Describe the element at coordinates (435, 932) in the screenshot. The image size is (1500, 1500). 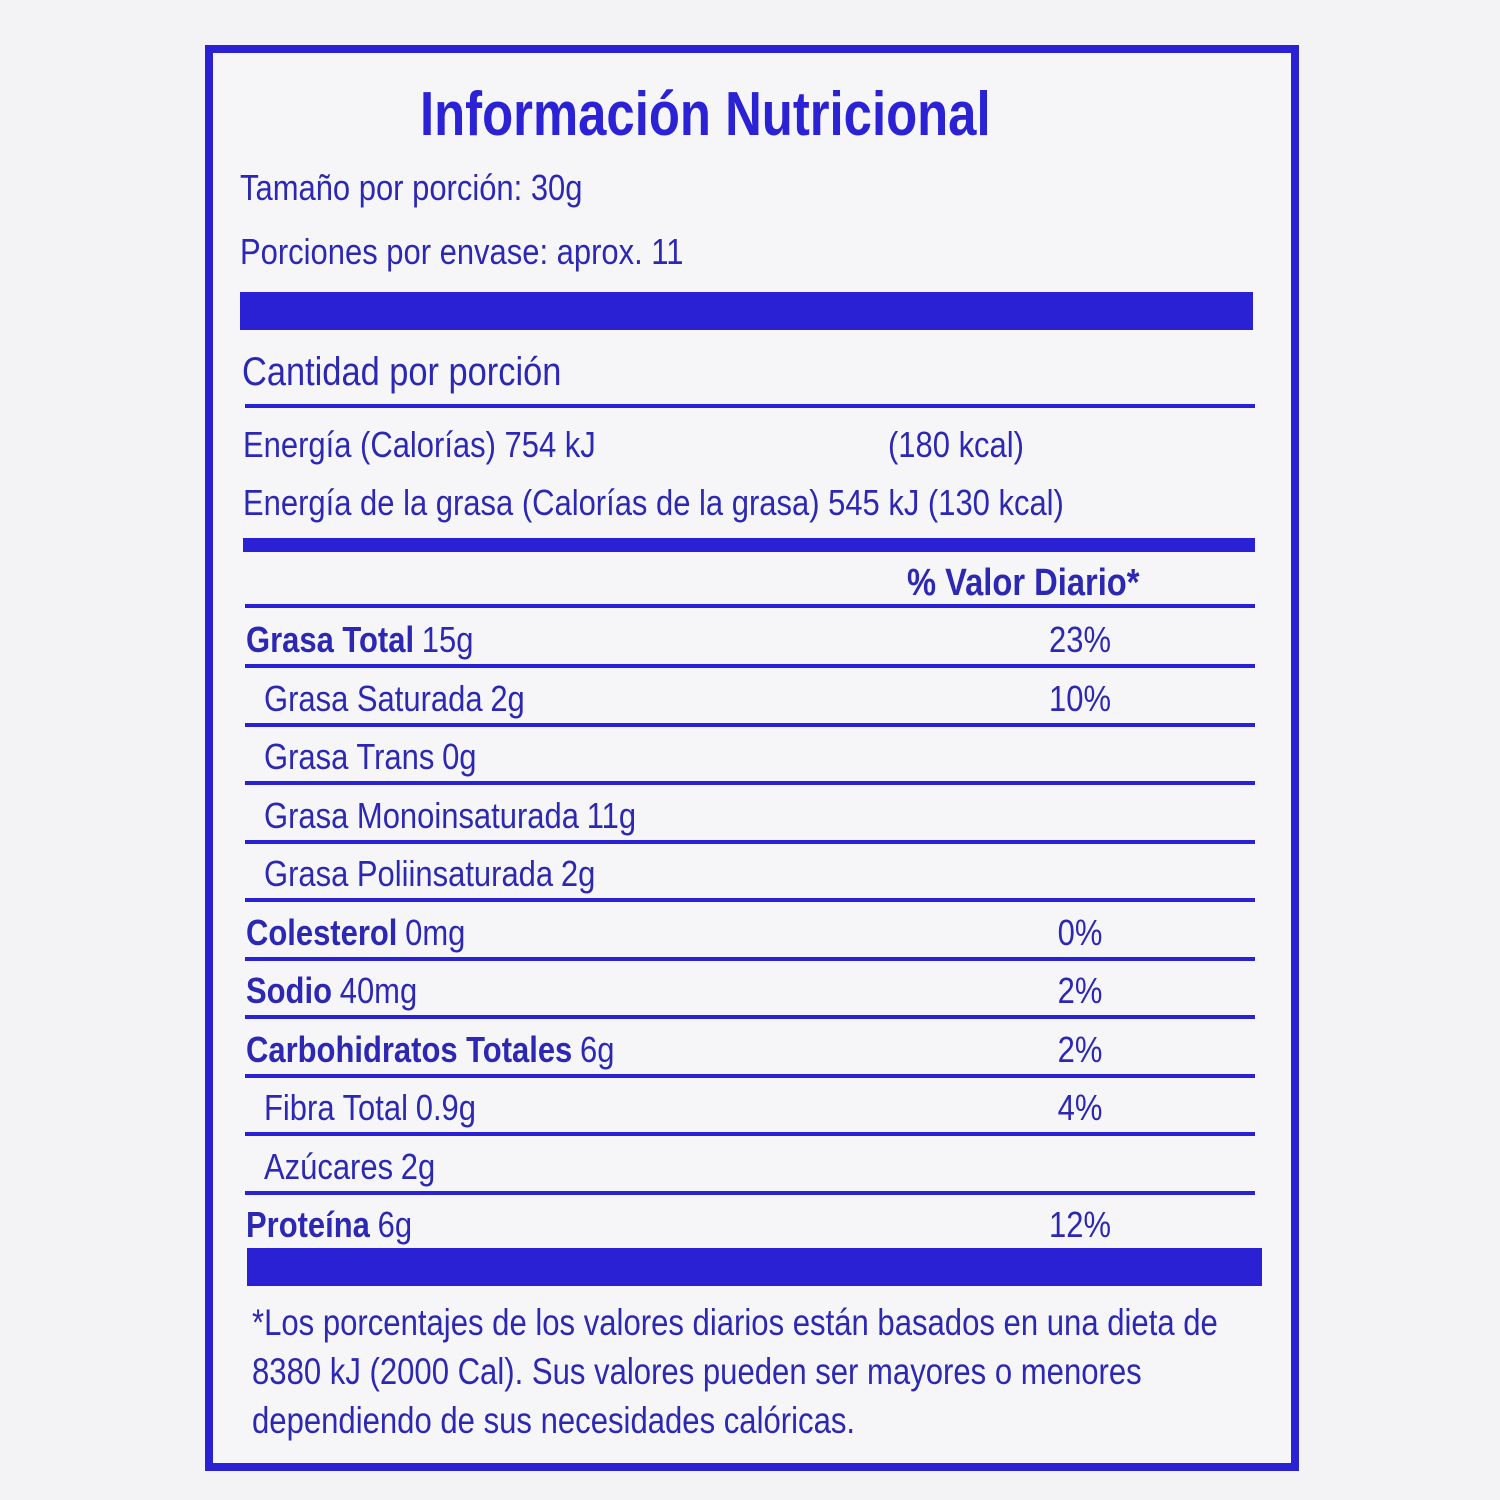
I see `nutrient-amount: 0mg` at that location.